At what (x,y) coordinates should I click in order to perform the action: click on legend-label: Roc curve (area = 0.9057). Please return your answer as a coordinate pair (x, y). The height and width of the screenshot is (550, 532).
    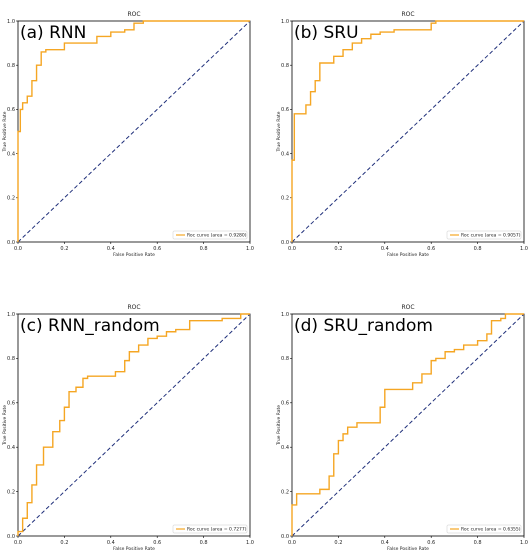
    Looking at the image, I should click on (491, 236).